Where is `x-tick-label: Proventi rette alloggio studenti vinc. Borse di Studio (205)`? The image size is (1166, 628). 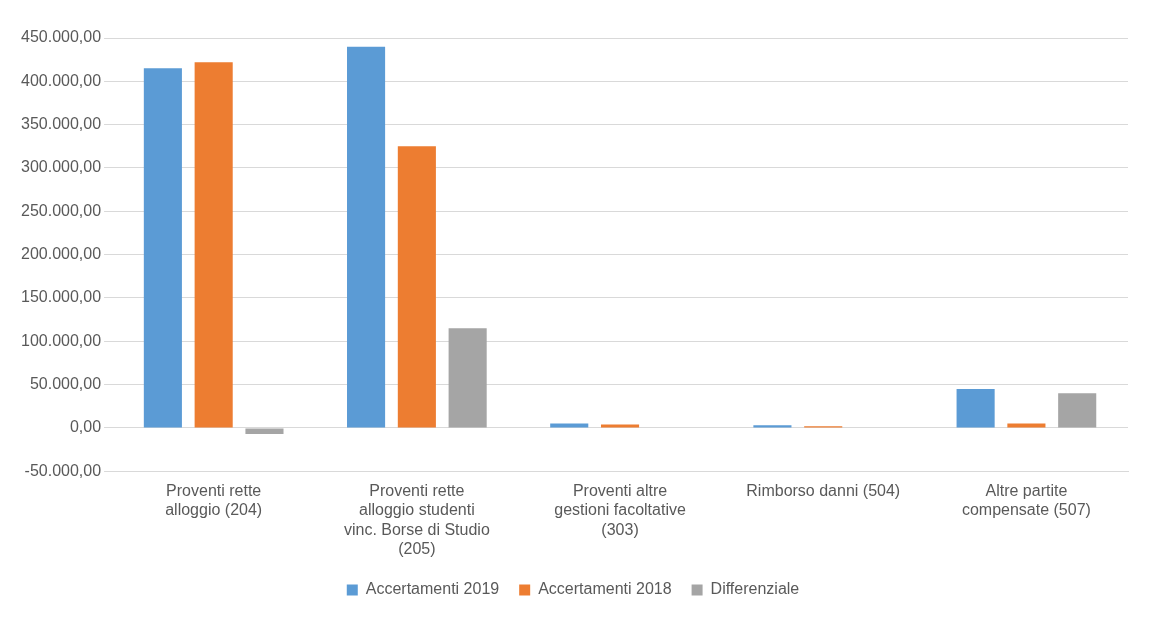
x-tick-label: Proventi rette alloggio studenti vinc. Borse di Studio (205) is located at coordinates (416, 519).